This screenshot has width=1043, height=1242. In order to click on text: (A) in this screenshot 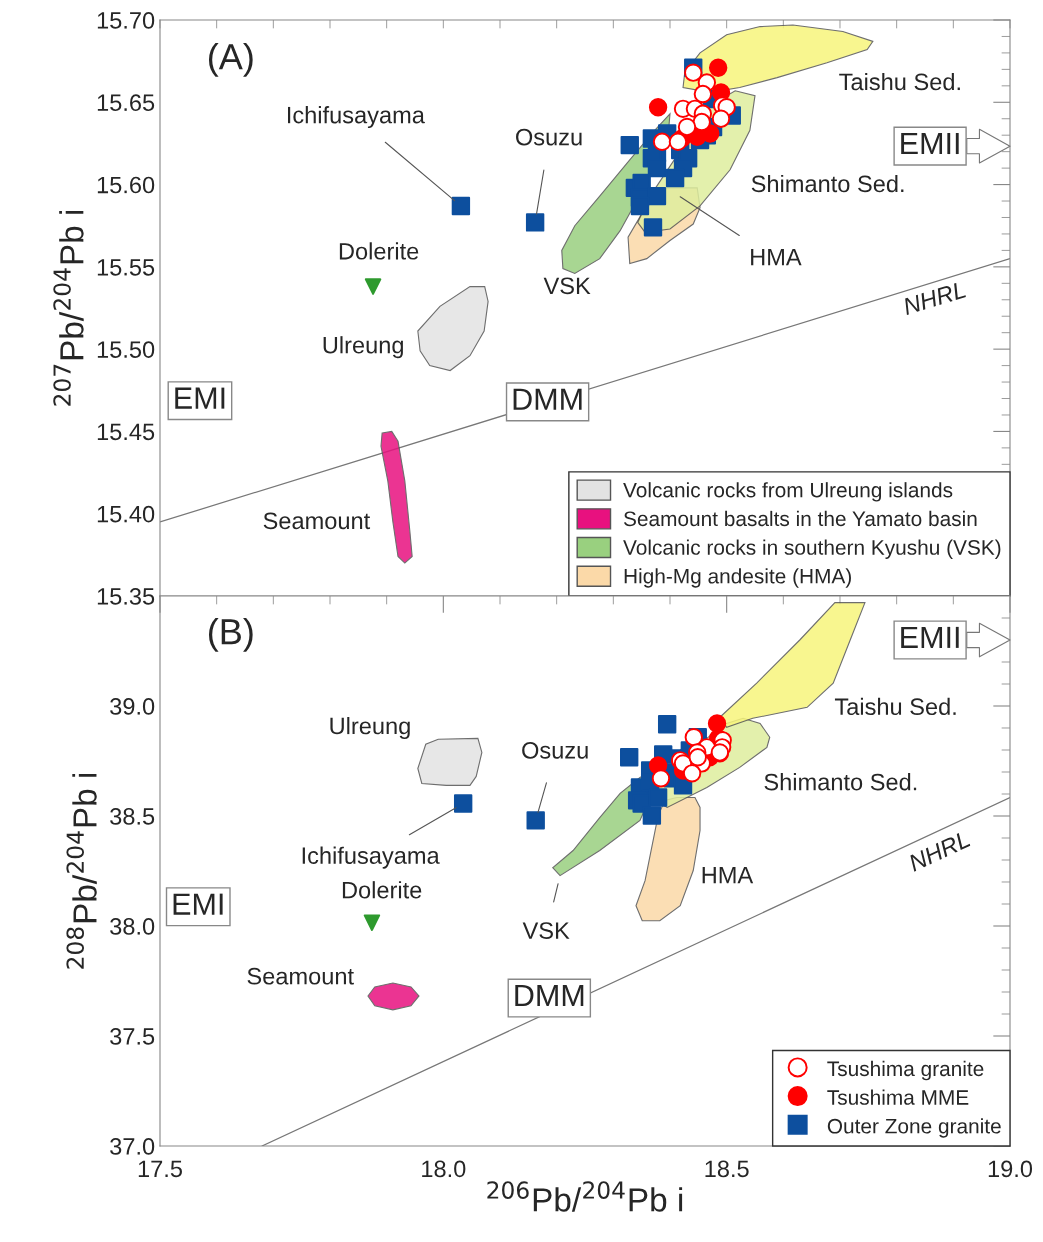, I will do `click(230, 60)`.